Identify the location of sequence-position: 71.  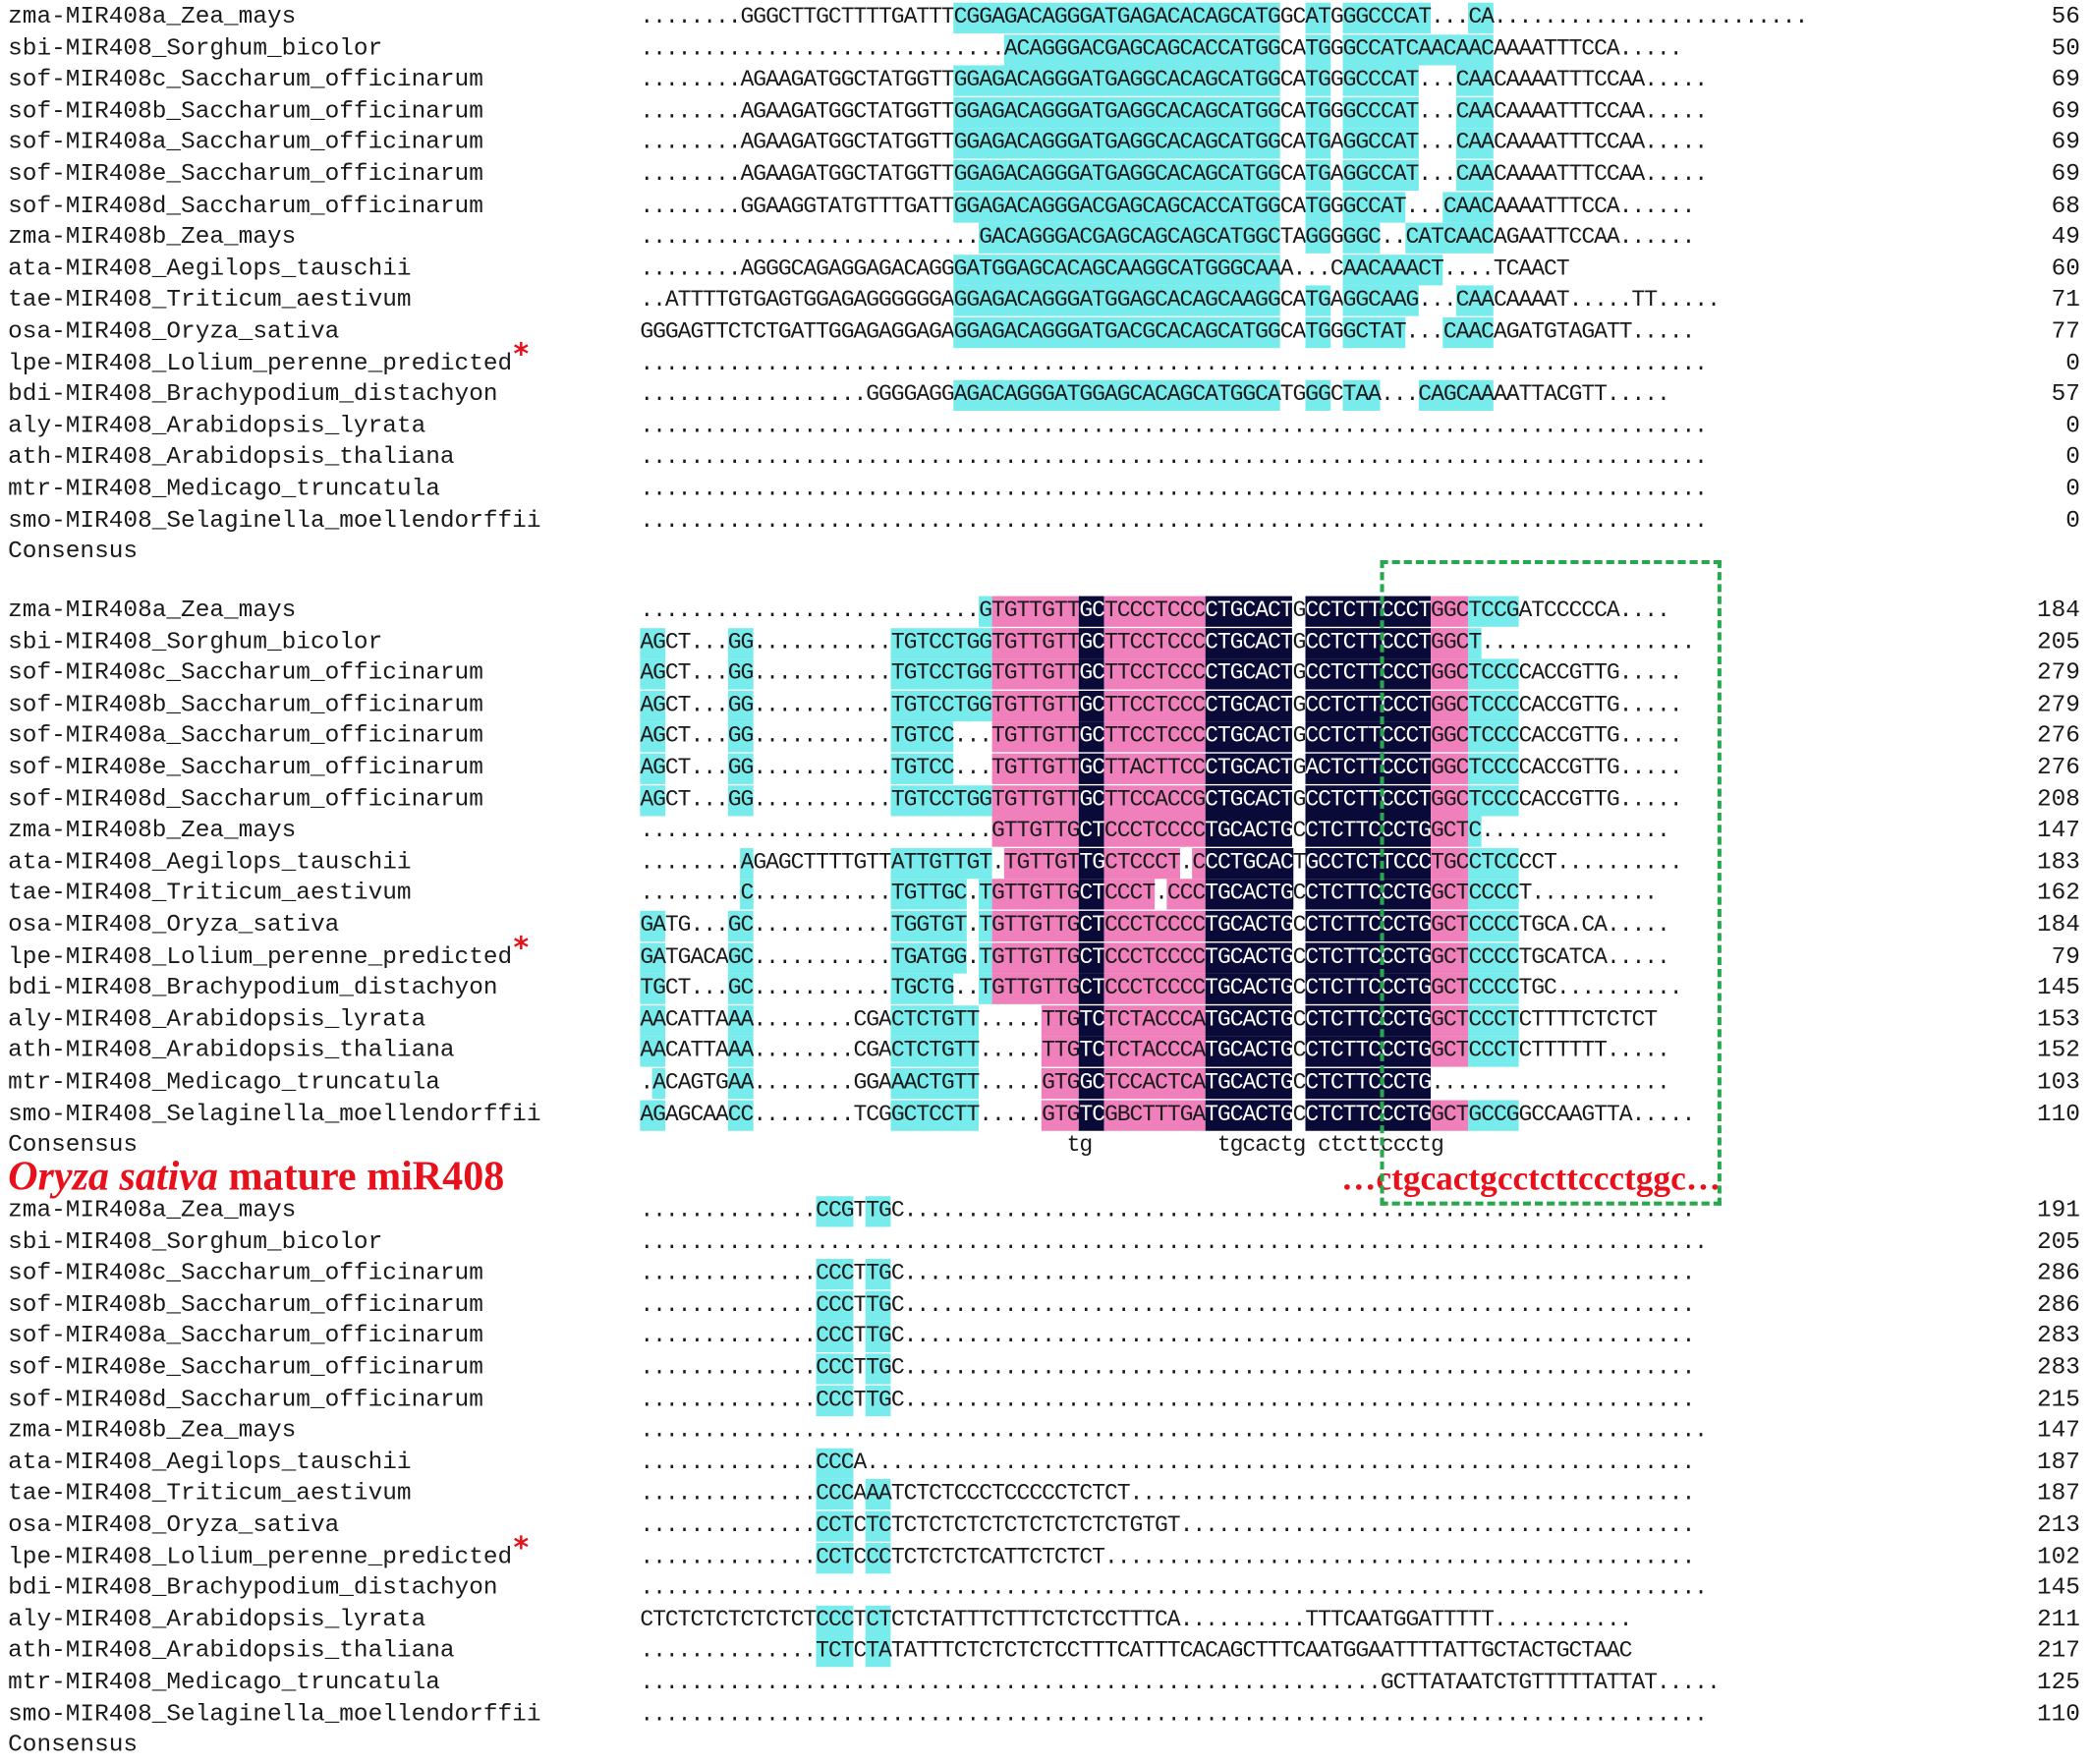
(2065, 300).